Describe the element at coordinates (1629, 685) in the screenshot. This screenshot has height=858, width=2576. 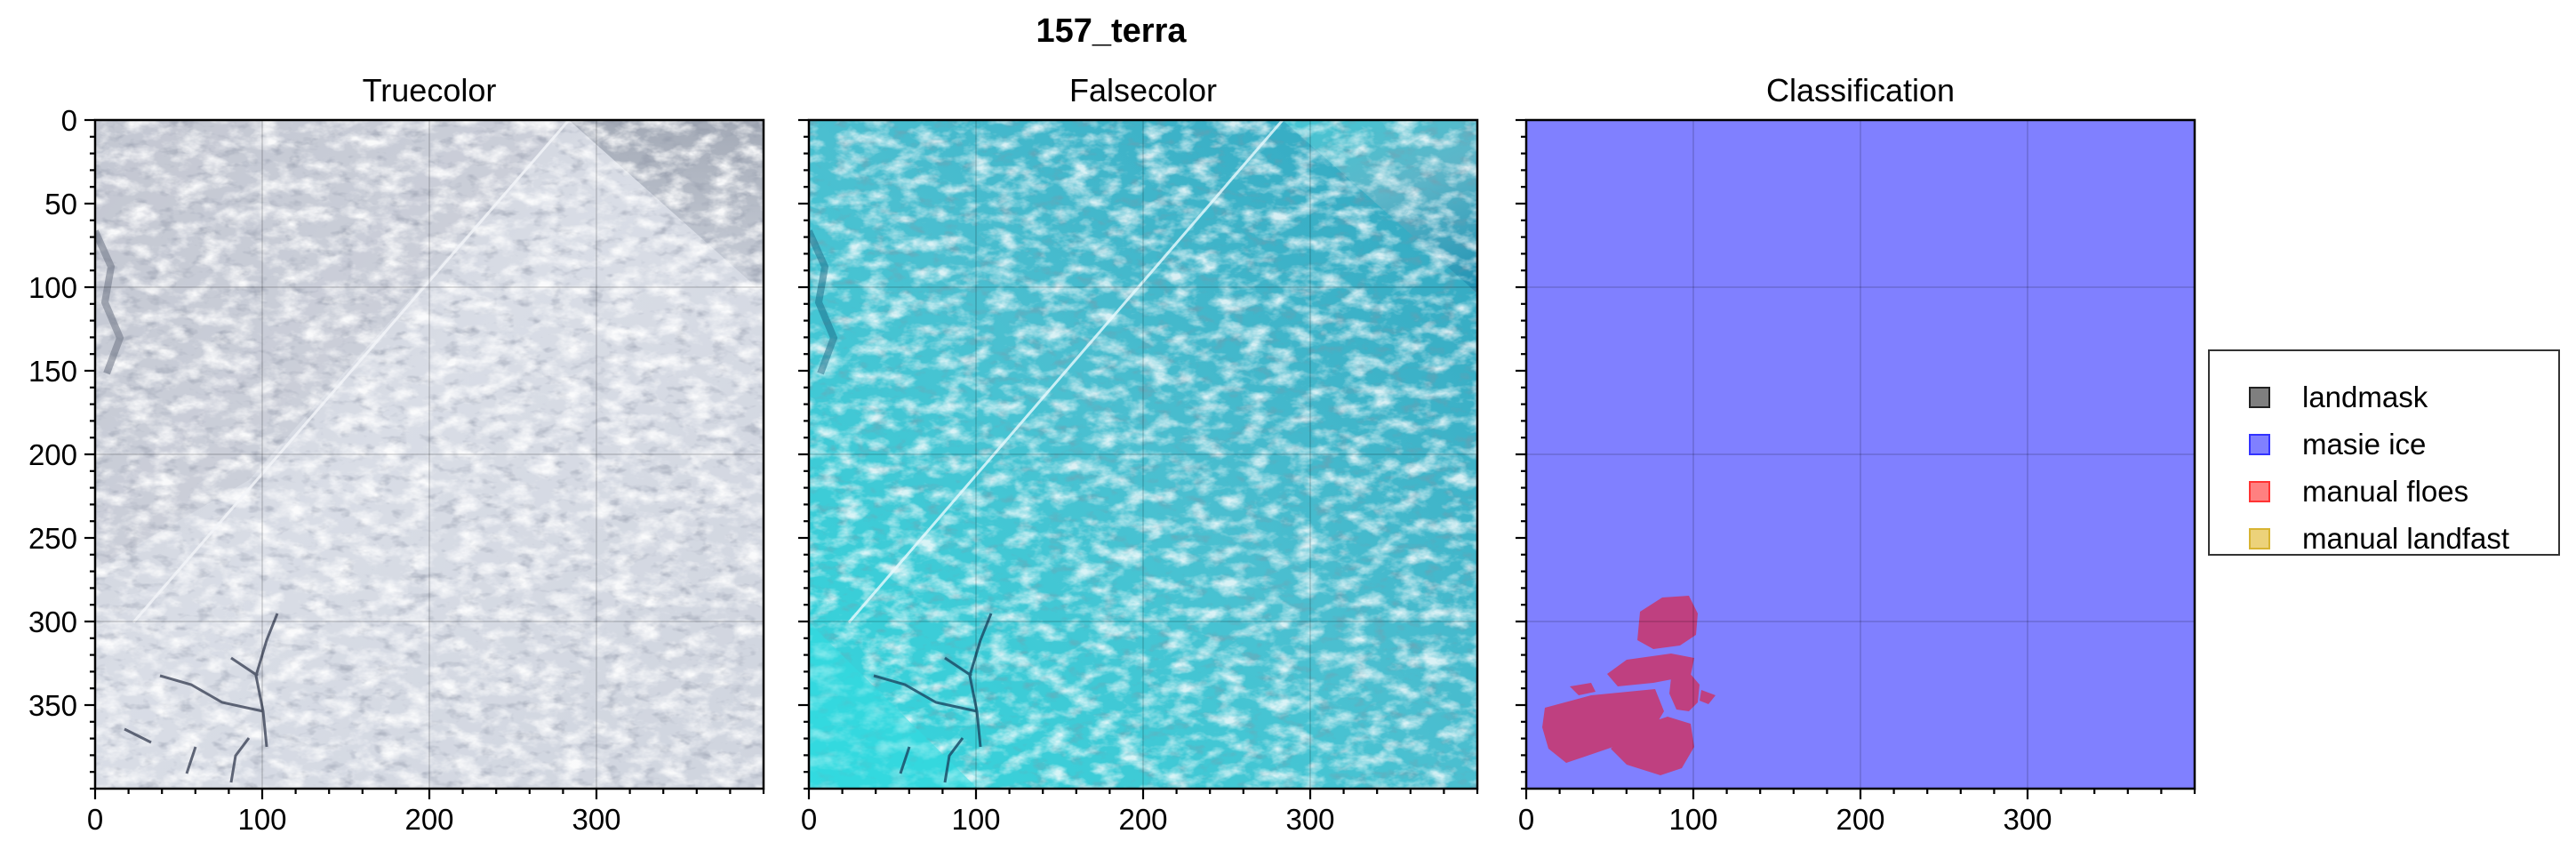
I see `manual-floes` at that location.